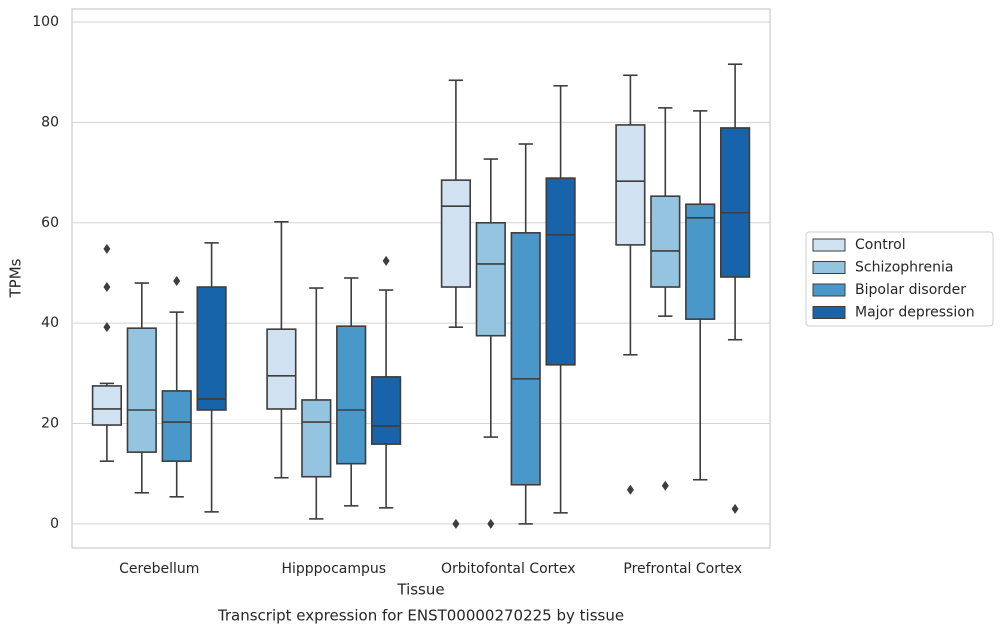 The width and height of the screenshot is (1002, 634). Describe the element at coordinates (50, 323) in the screenshot. I see `y-tick-label: 40` at that location.